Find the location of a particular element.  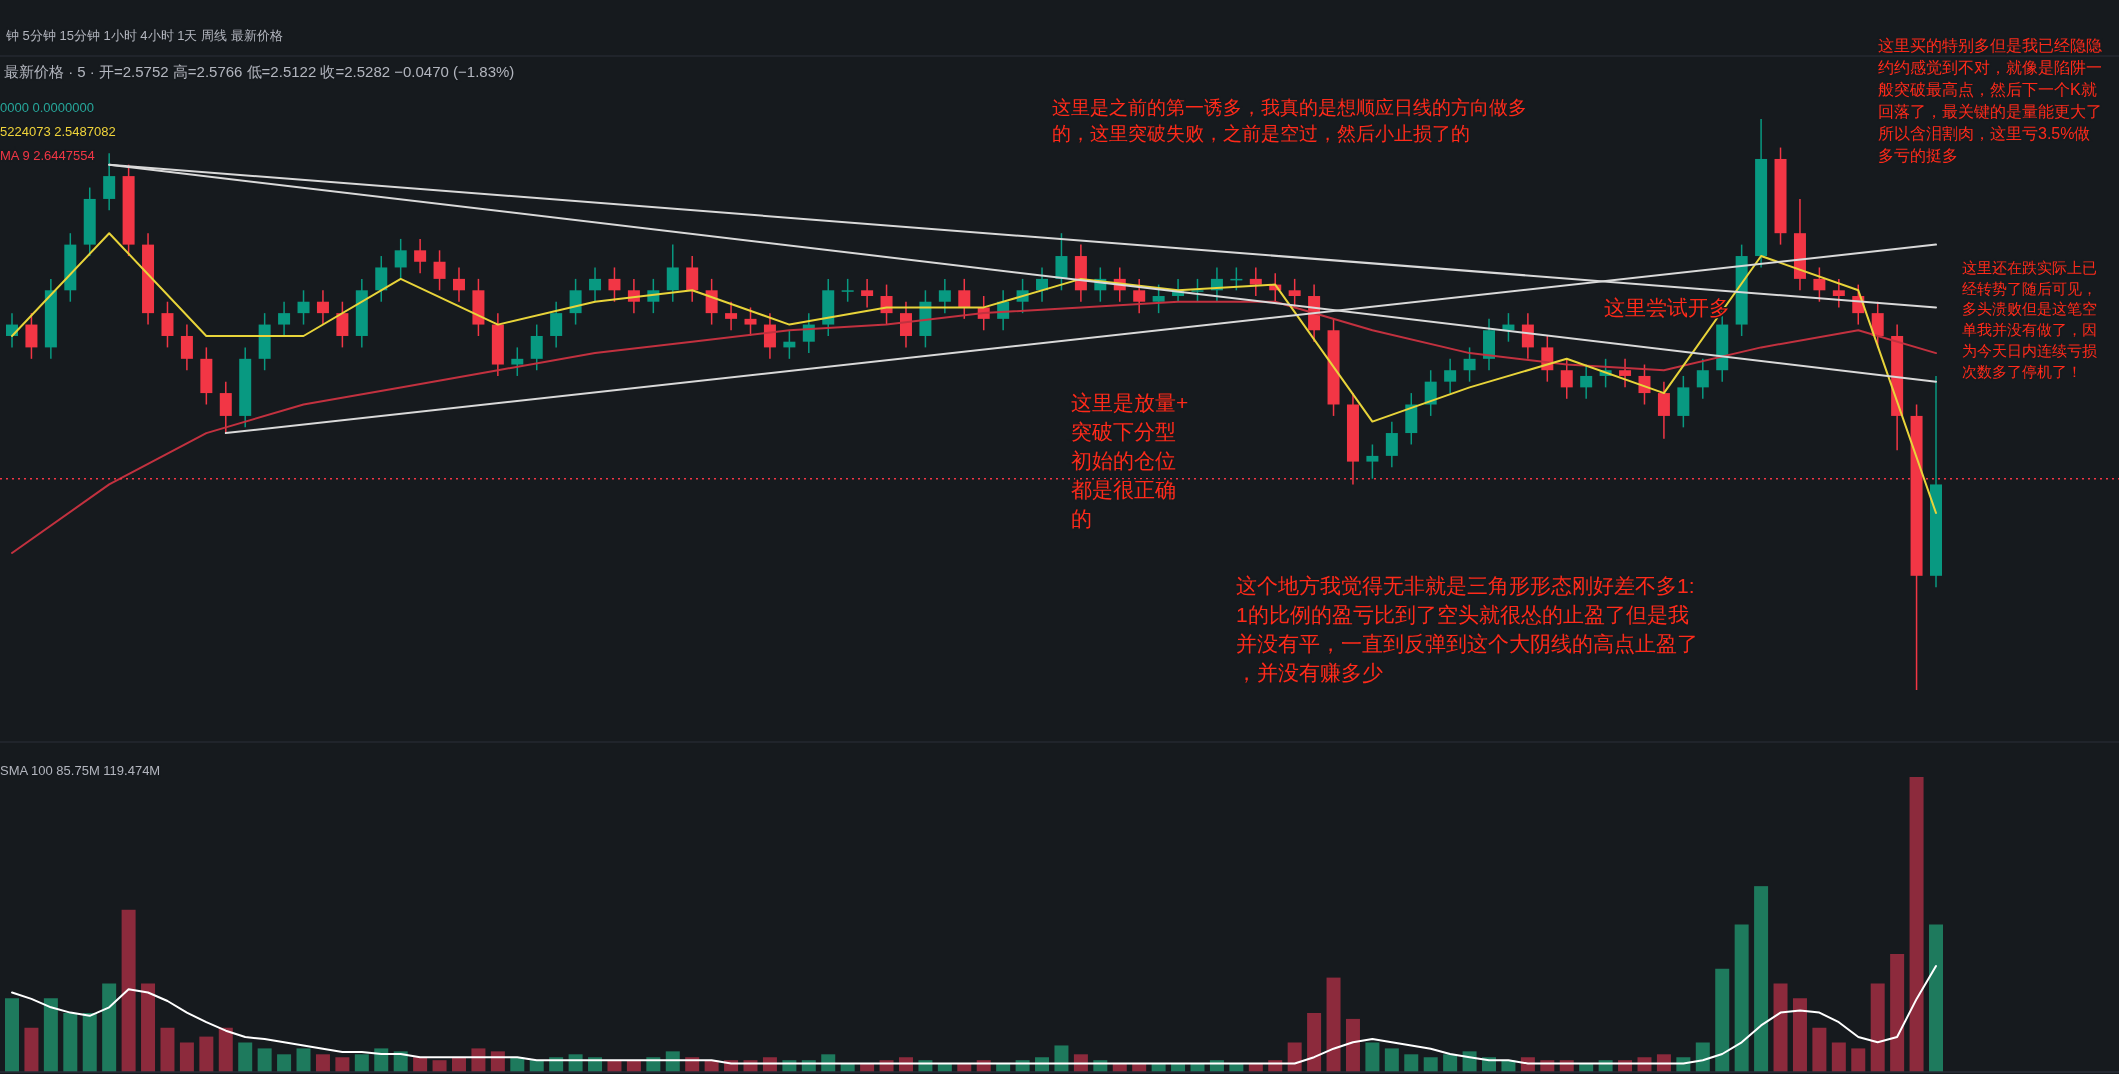

text: 这里还在跌实际上已经转势了随后可见，多头溃败但是这笔空单我并没有做了，因为今天日内连续亏损次数多了停机了！ is located at coordinates (2029, 319).